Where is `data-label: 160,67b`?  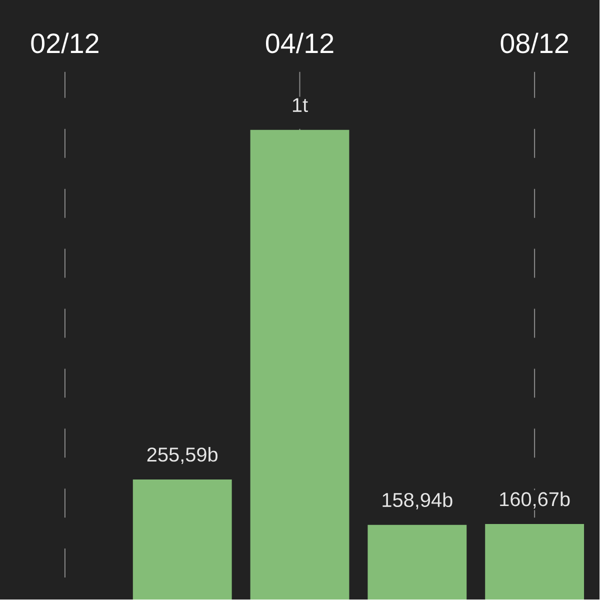 data-label: 160,67b is located at coordinates (535, 500).